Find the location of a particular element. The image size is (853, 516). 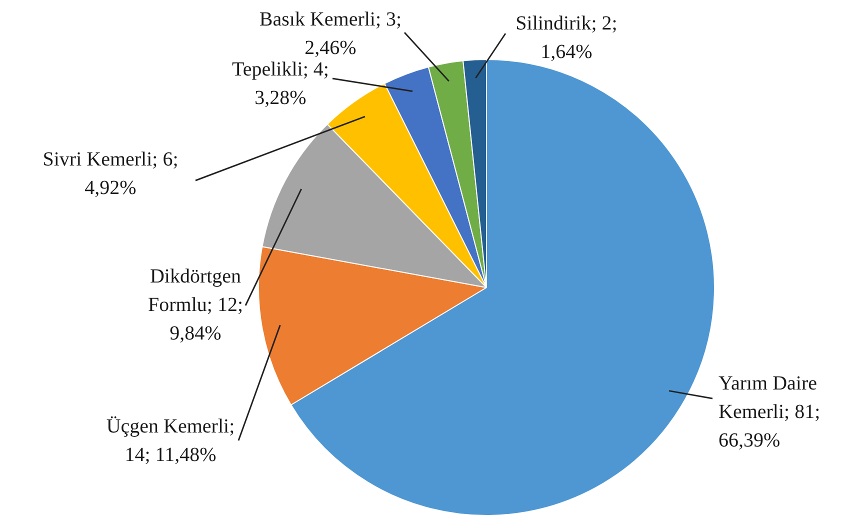

slice-label: Dikdörtgen Formlu; 12; 9,84% is located at coordinates (196, 305).